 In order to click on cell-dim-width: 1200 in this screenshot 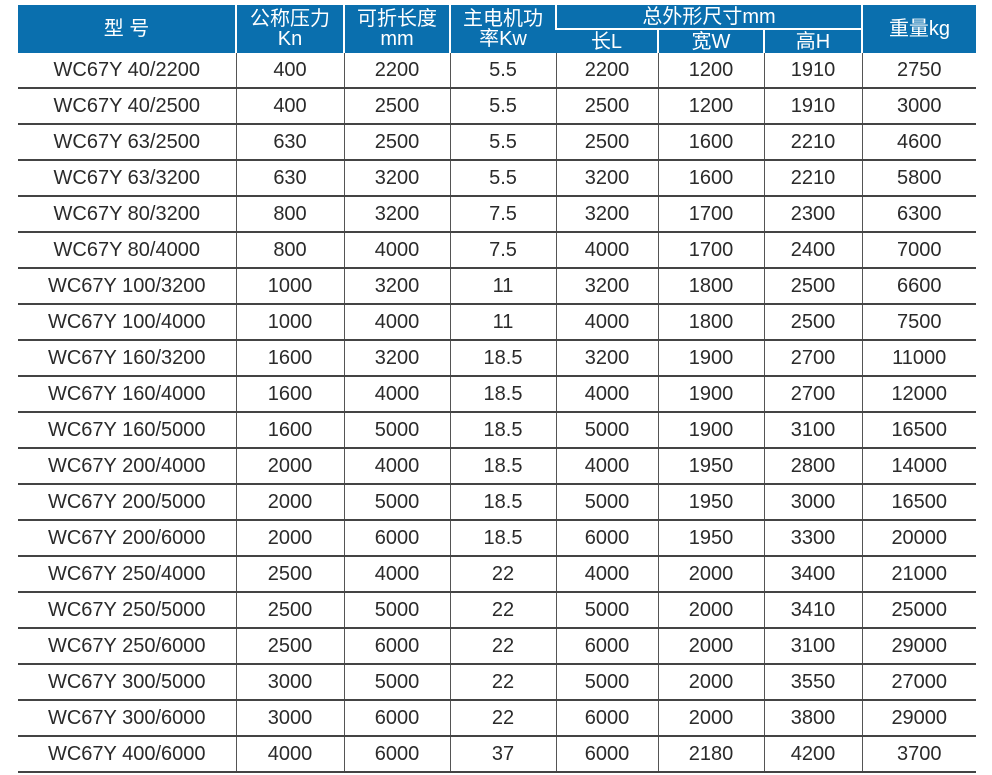, I will do `click(710, 71)`.